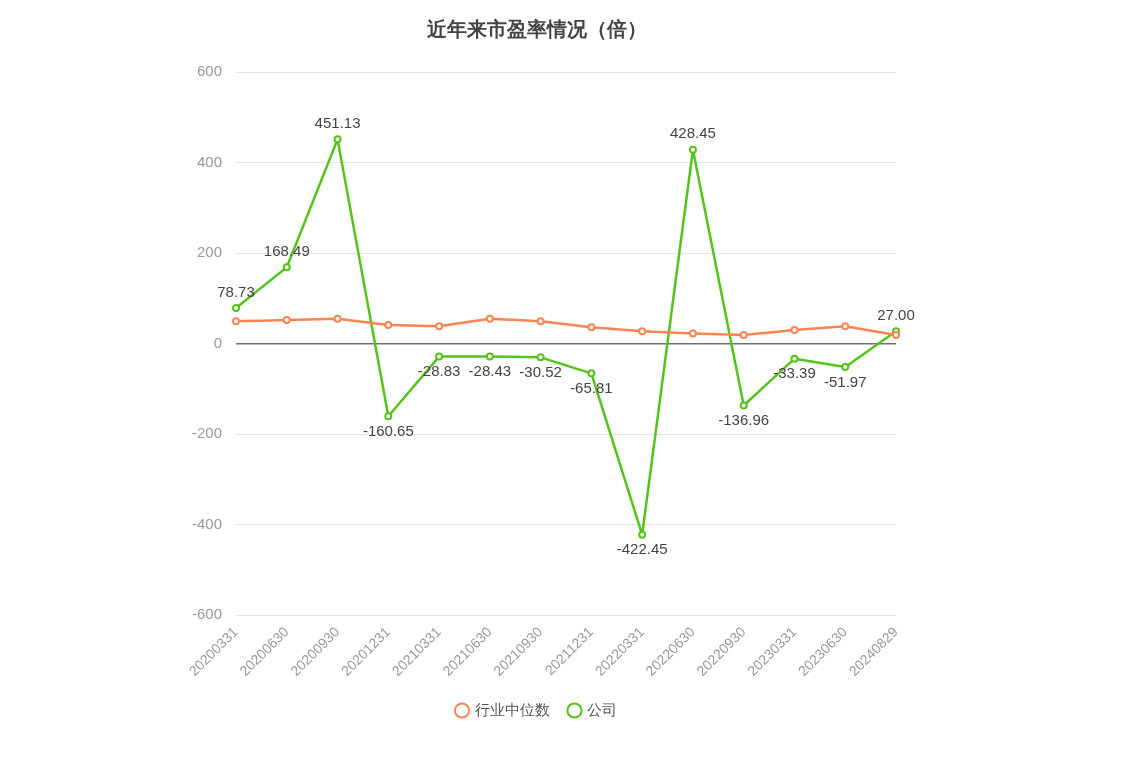 The width and height of the screenshot is (1134, 766). I want to click on data-label: -422.45, so click(642, 549).